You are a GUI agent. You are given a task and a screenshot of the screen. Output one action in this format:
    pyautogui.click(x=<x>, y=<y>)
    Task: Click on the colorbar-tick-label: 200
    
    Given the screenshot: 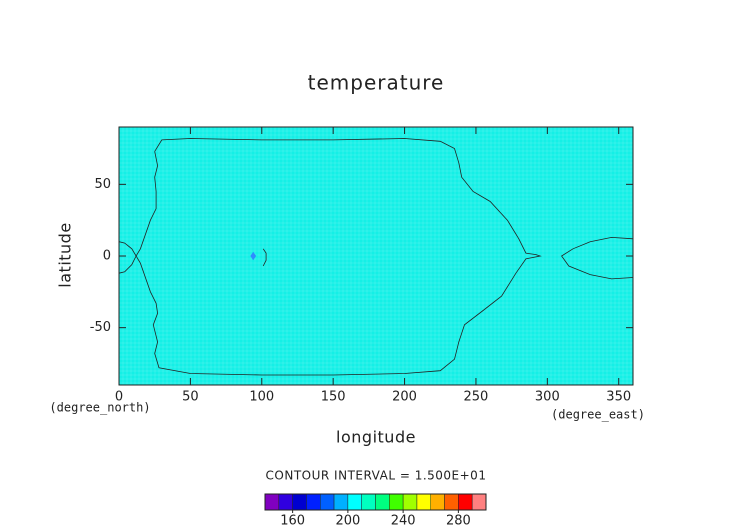 What is the action you would take?
    pyautogui.click(x=347, y=521)
    